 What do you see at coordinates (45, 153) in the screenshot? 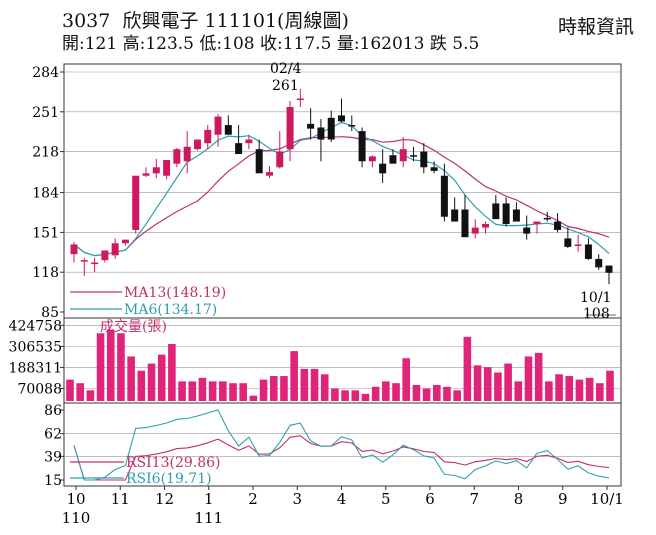
I see `price-tick-label: 218` at bounding box center [45, 153].